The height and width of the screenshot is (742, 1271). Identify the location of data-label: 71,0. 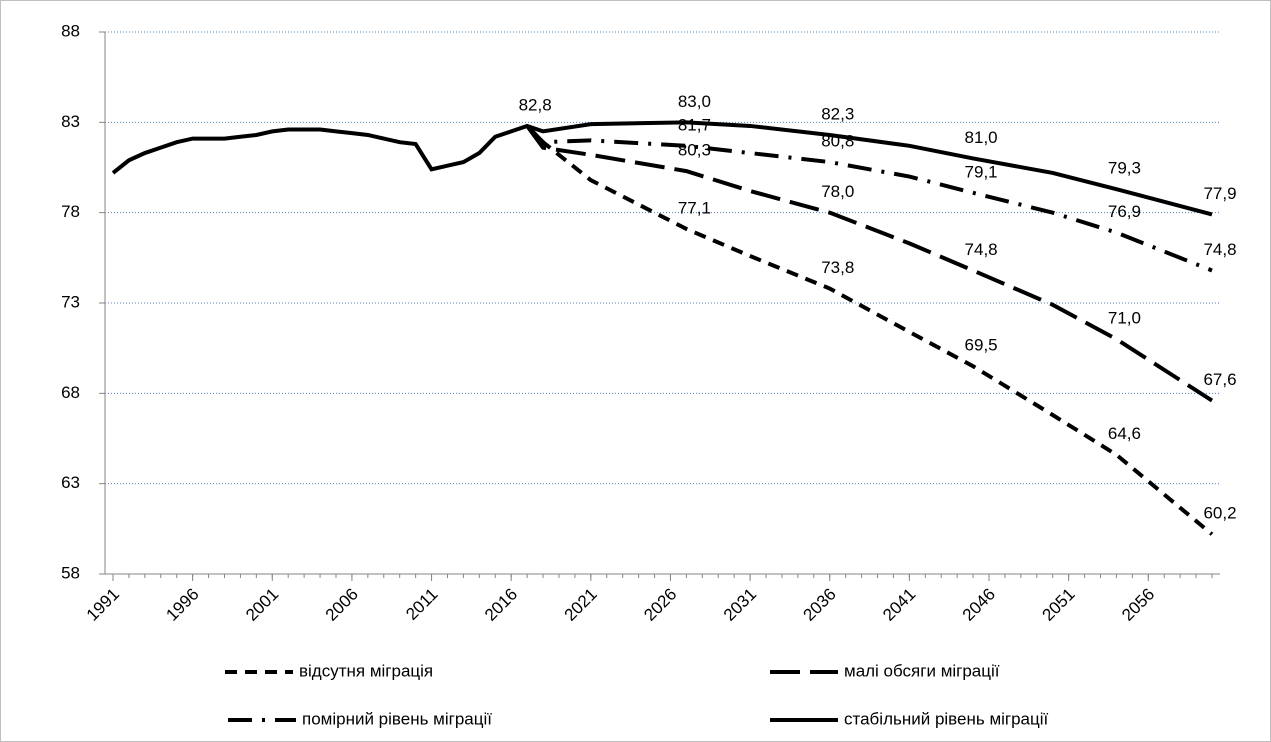
(1124, 318).